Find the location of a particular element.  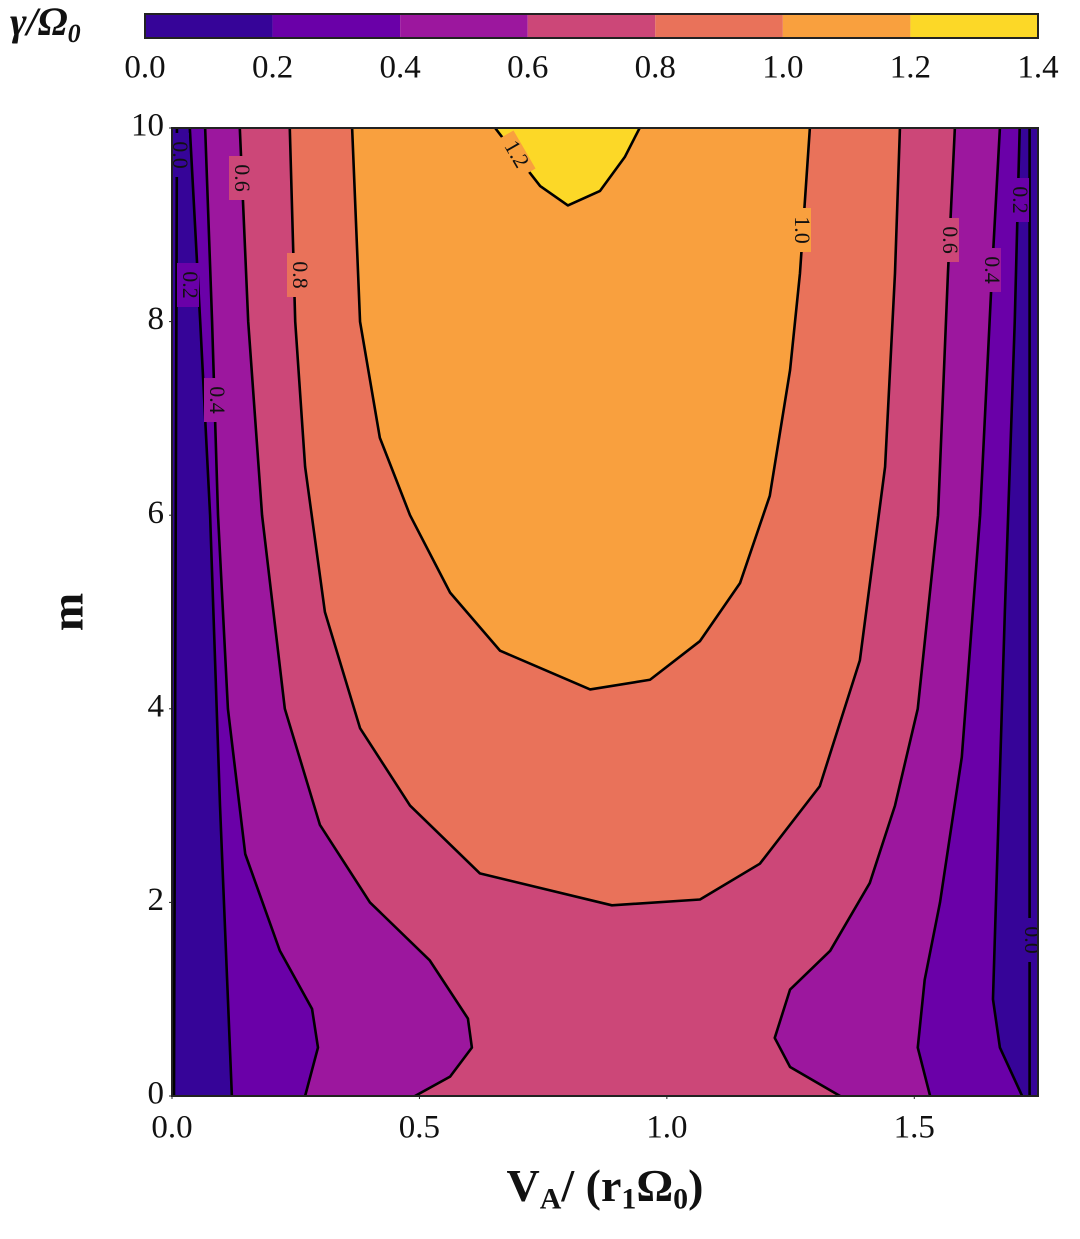

y-tick-label: 10 is located at coordinates (147, 126).